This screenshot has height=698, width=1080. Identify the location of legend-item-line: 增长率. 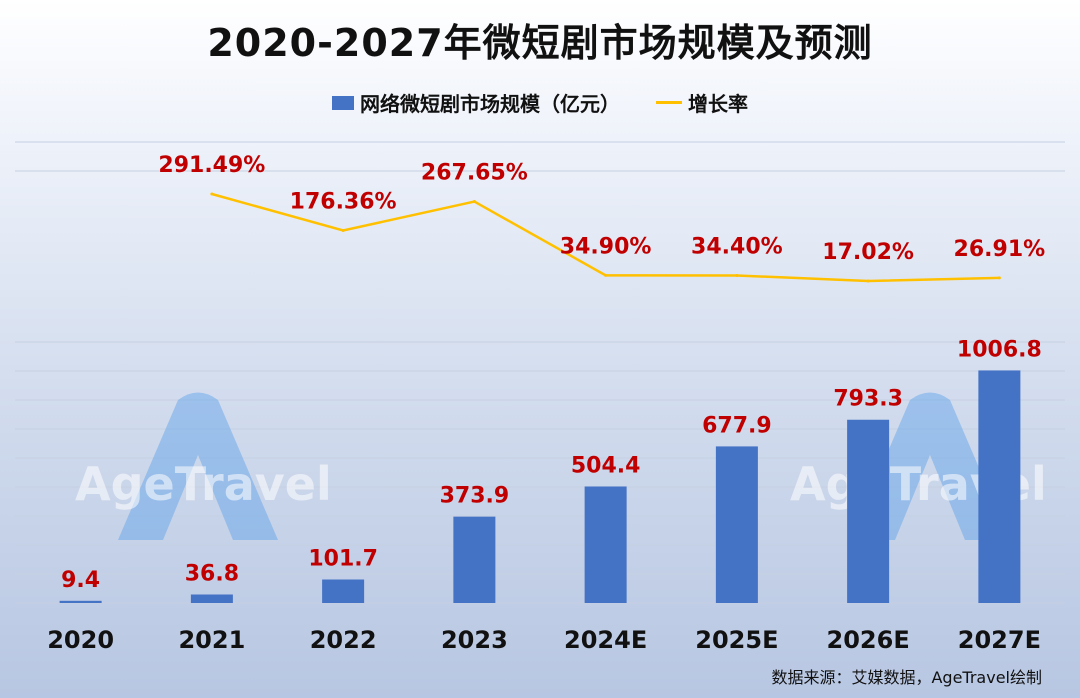
(702, 102).